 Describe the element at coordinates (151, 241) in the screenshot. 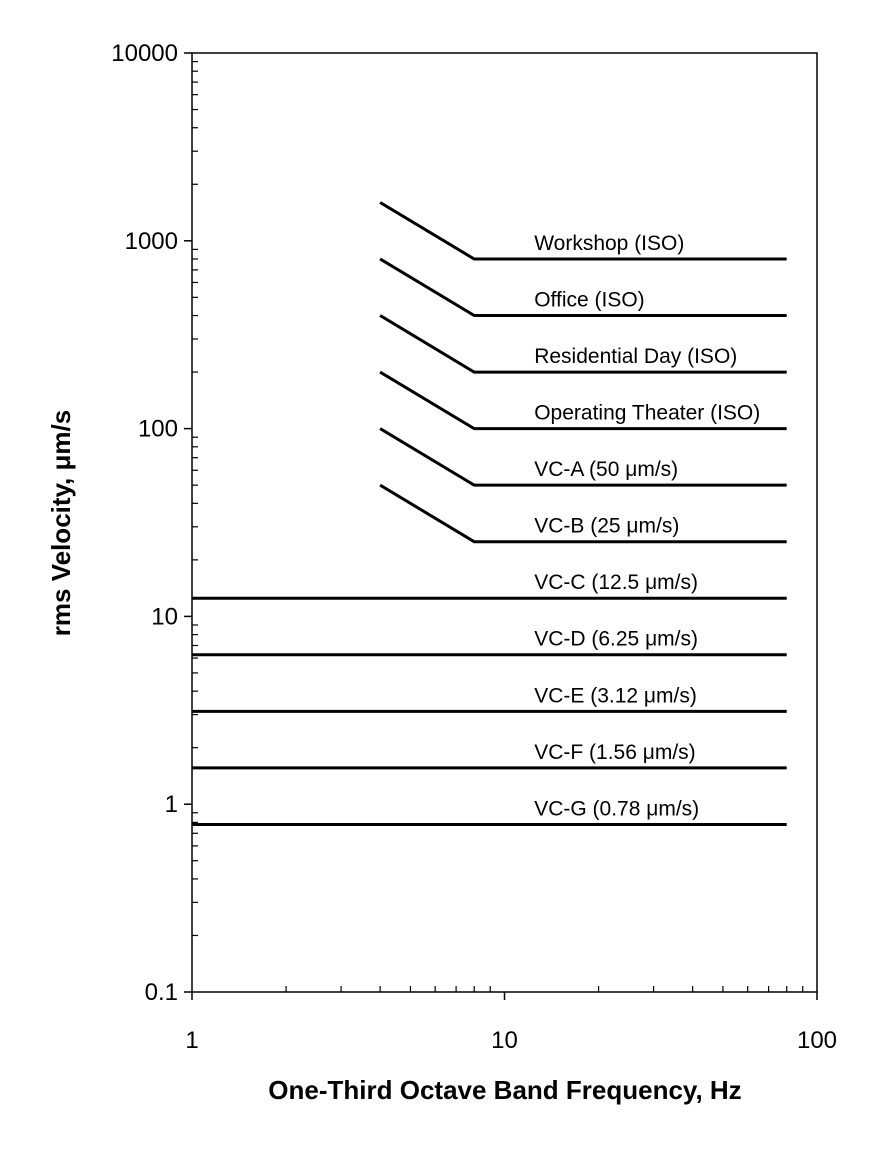

I see `y-tick-label: 1000` at that location.